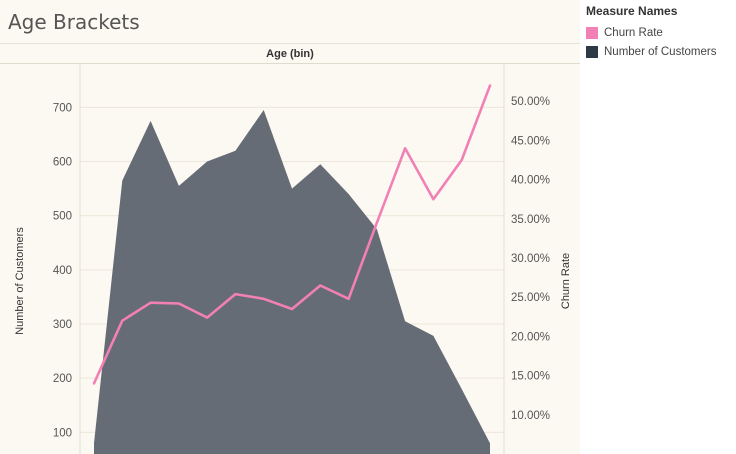 The image size is (736, 454). Describe the element at coordinates (592, 51) in the screenshot. I see `legend-swatch-number-of-customers` at that location.